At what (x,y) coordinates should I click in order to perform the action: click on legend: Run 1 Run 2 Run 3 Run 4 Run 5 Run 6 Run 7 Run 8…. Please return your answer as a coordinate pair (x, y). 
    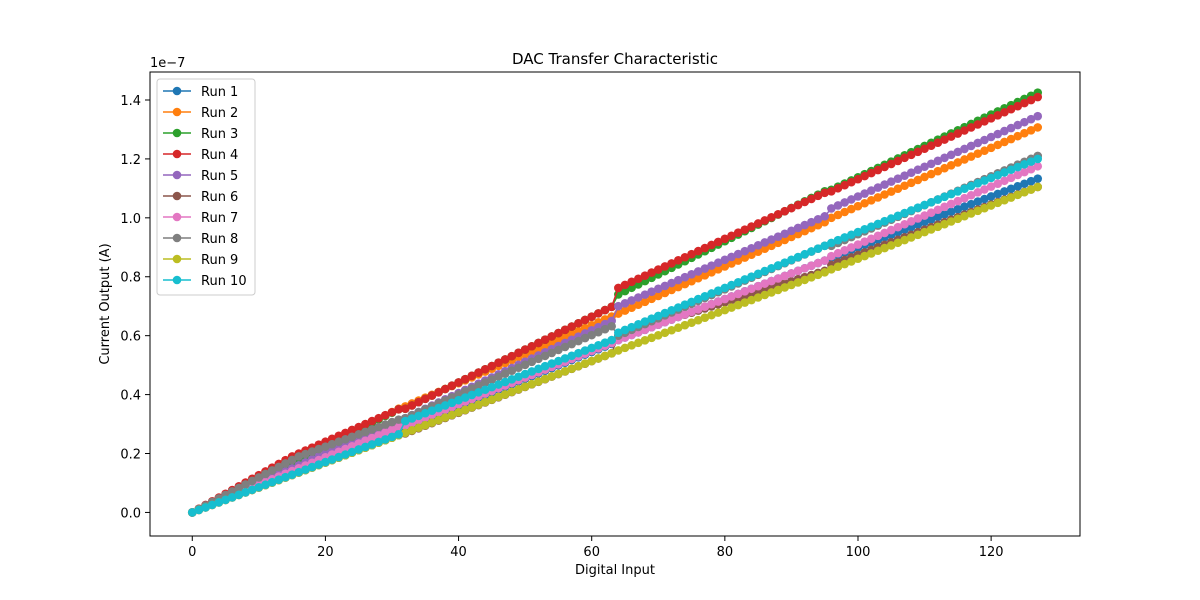
    Looking at the image, I should click on (206, 187).